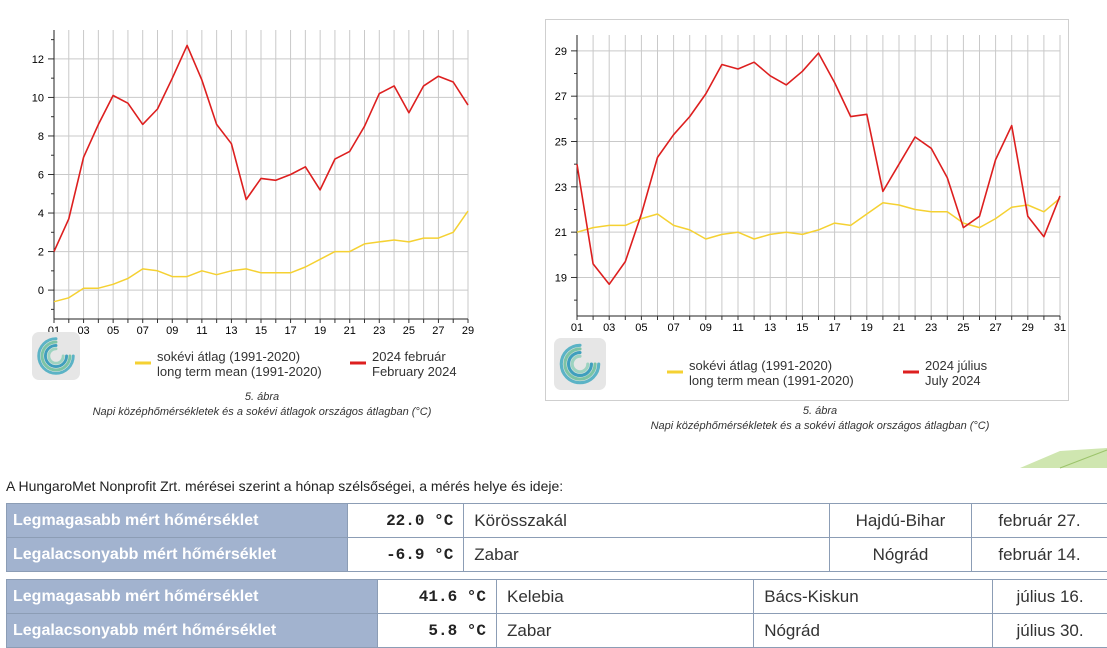  Describe the element at coordinates (760, 365) in the screenshot. I see `jul-legend-mean-hu: sokévi átlag (1991-2020)` at that location.